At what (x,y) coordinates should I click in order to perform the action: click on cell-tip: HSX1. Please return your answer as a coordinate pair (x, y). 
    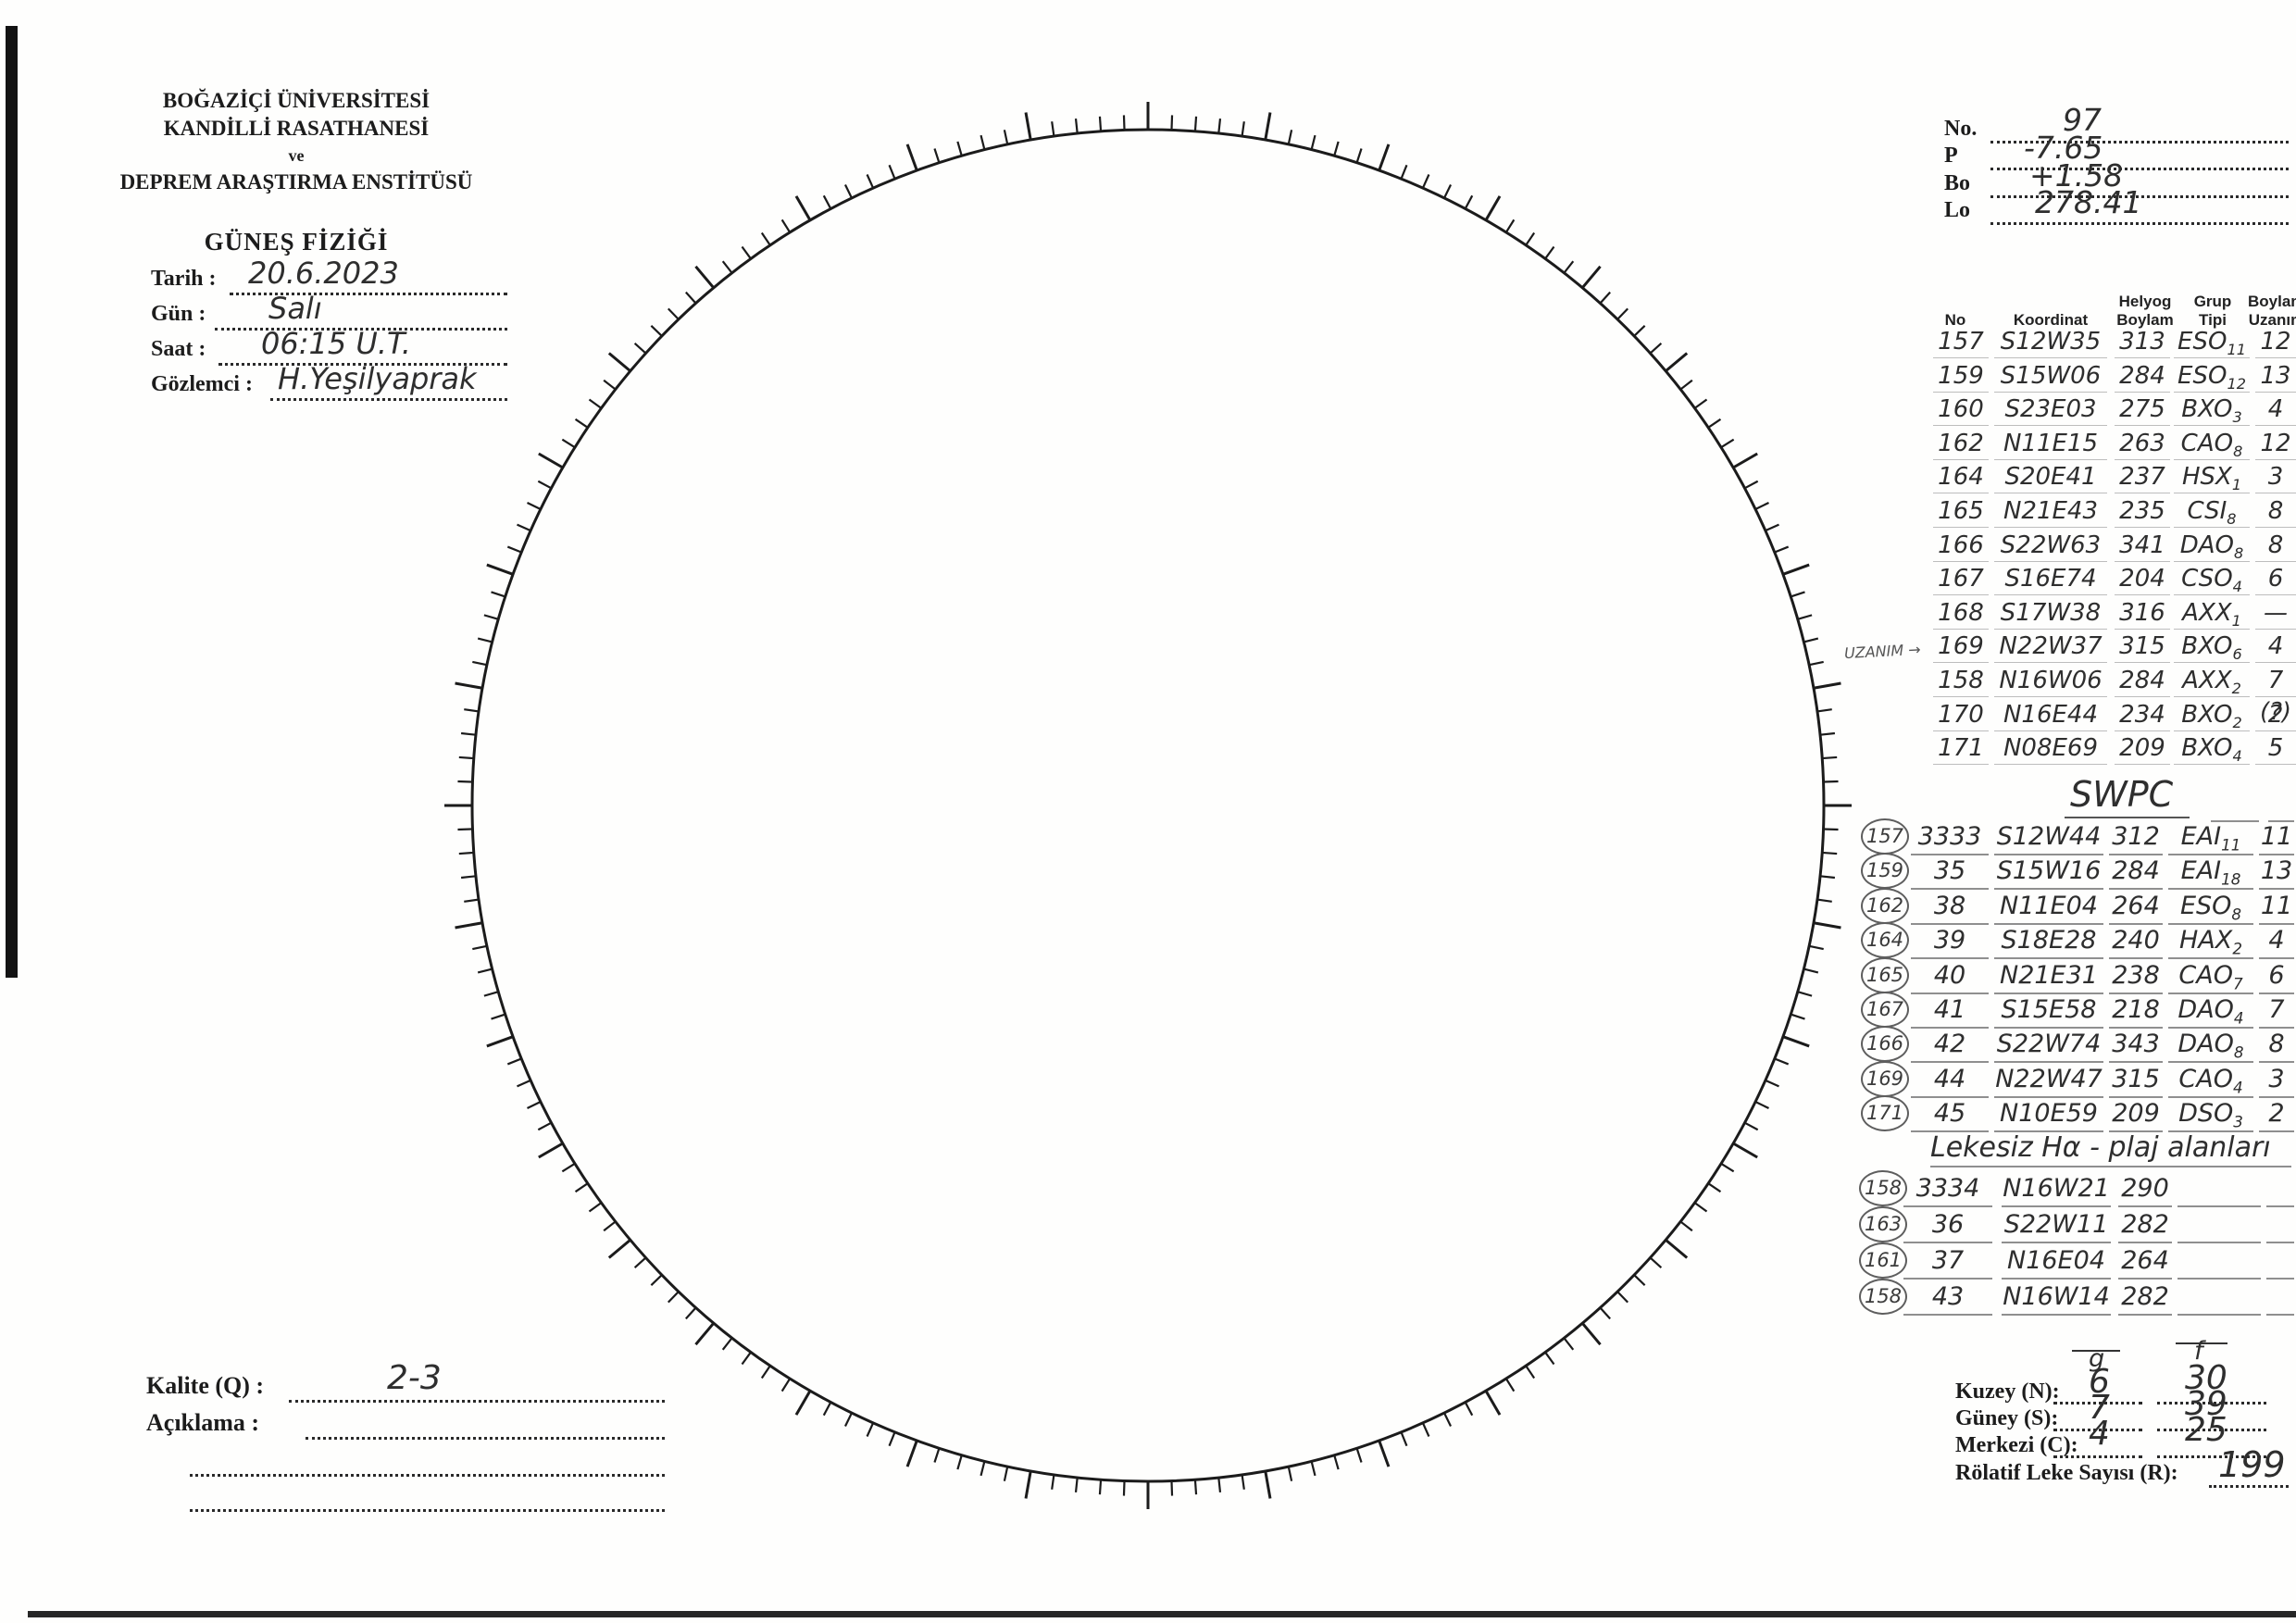
    Looking at the image, I should click on (2212, 477).